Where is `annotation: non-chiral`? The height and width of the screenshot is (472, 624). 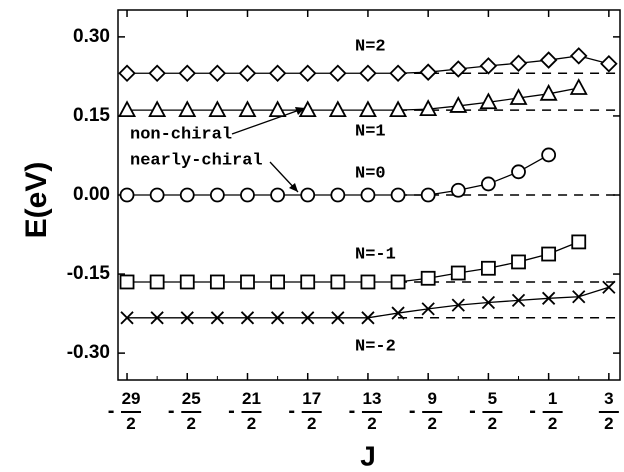 annotation: non-chiral is located at coordinates (181, 134).